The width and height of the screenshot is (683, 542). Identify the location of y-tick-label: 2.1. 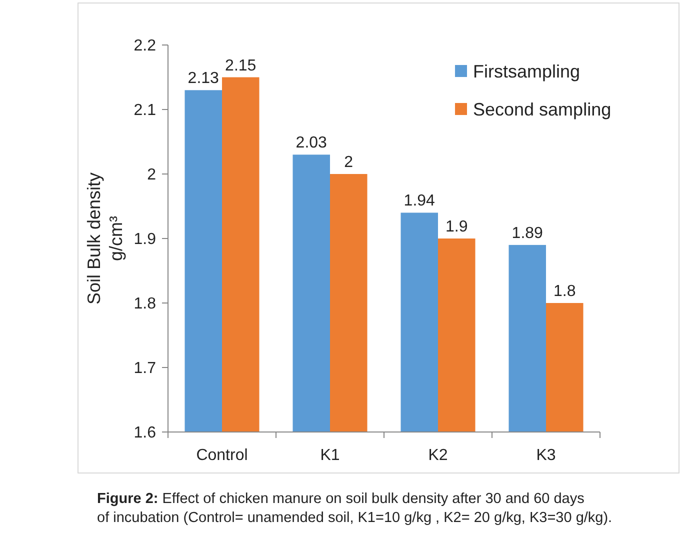
(145, 111).